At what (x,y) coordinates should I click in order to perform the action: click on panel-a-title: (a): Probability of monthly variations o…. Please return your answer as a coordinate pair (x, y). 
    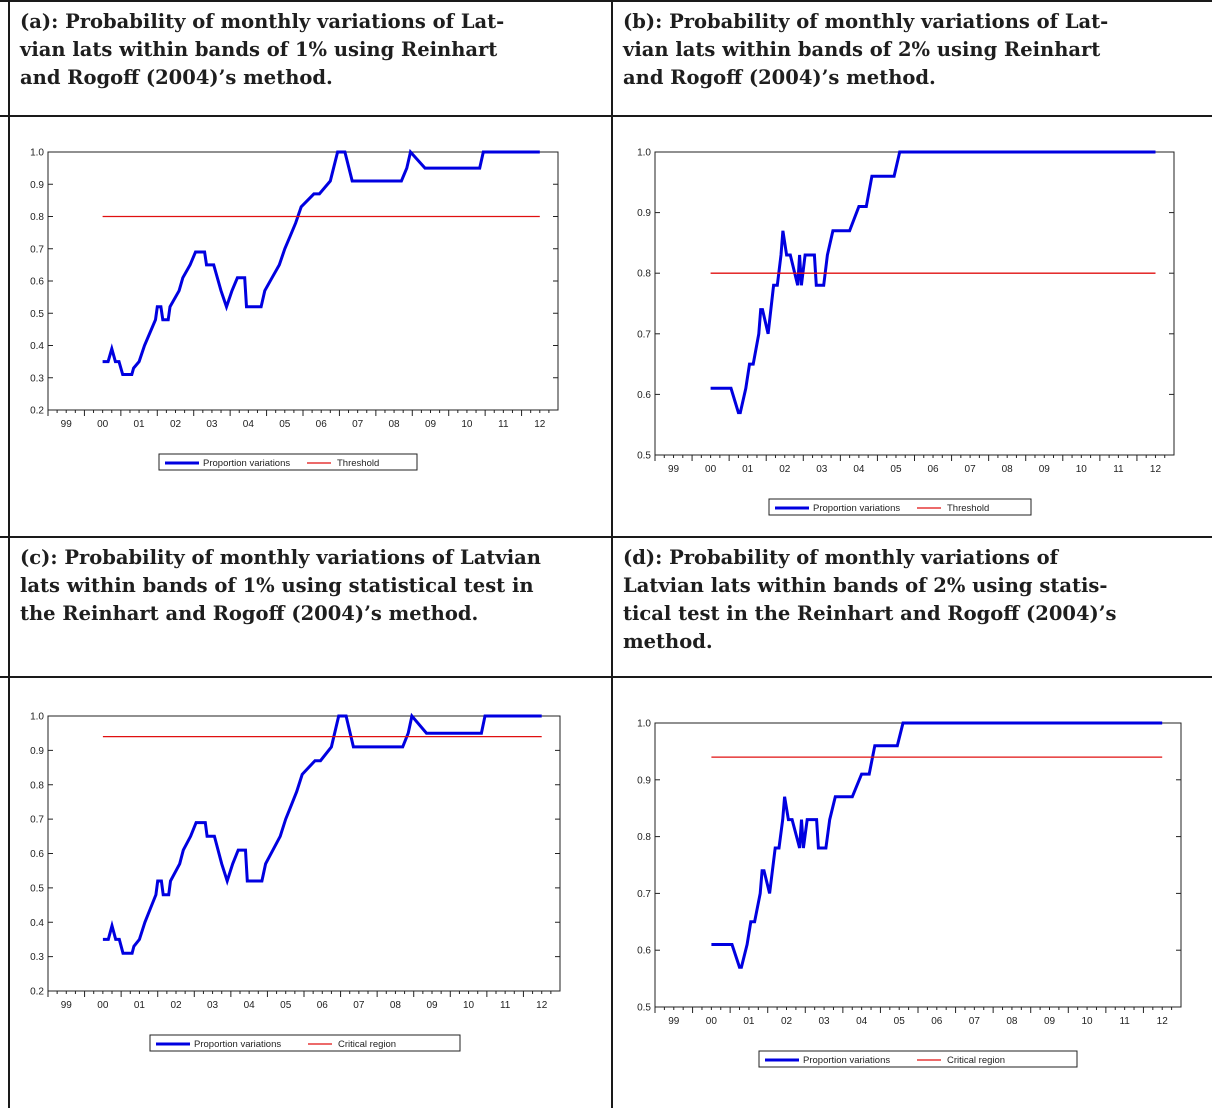
    Looking at the image, I should click on (262, 49).